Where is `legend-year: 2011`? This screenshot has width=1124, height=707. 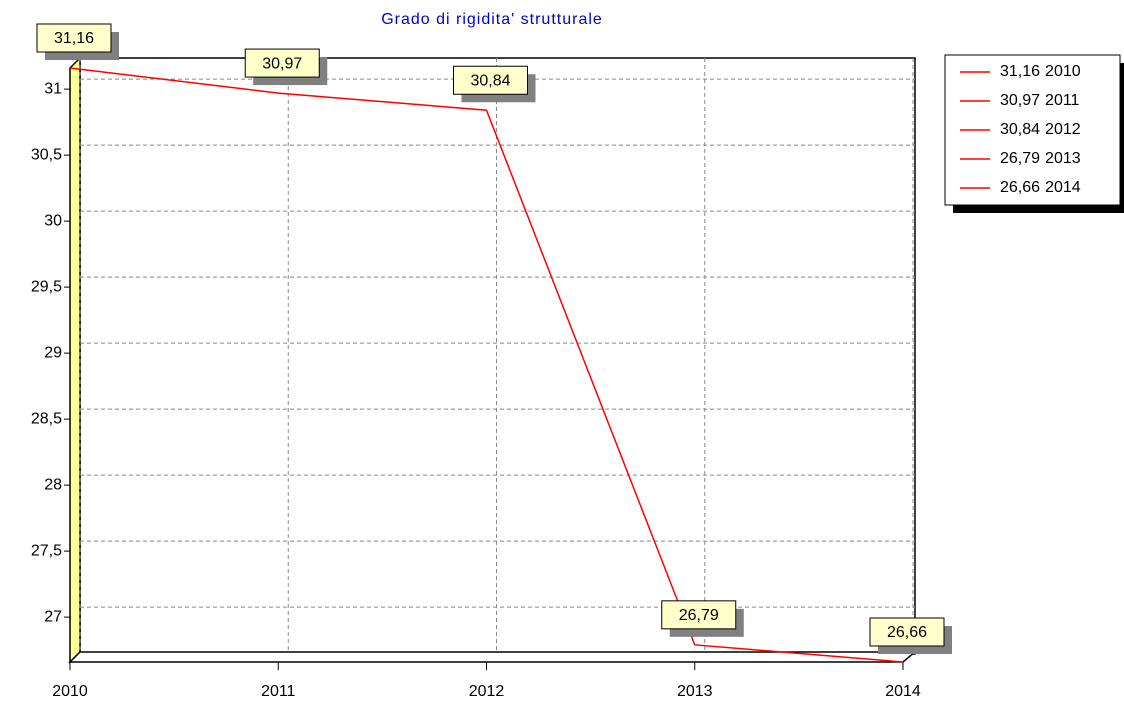 legend-year: 2011 is located at coordinates (1062, 100).